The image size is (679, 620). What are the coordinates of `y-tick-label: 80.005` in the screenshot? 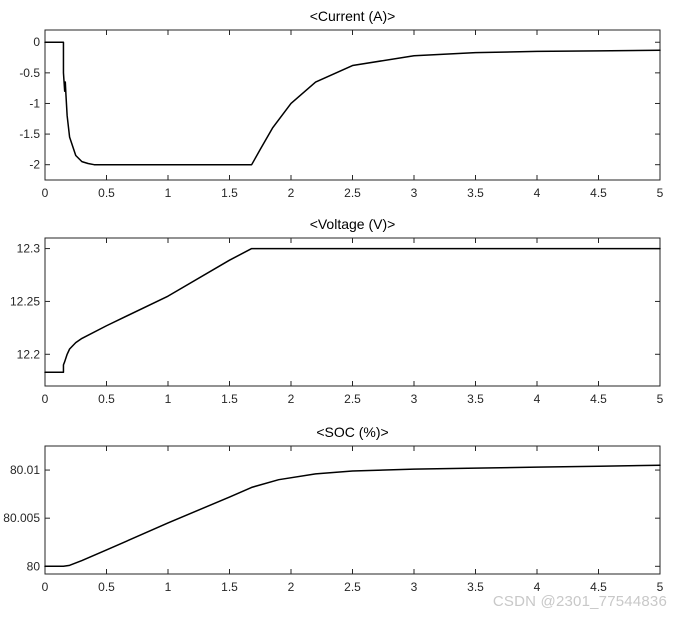 It's located at (21, 518).